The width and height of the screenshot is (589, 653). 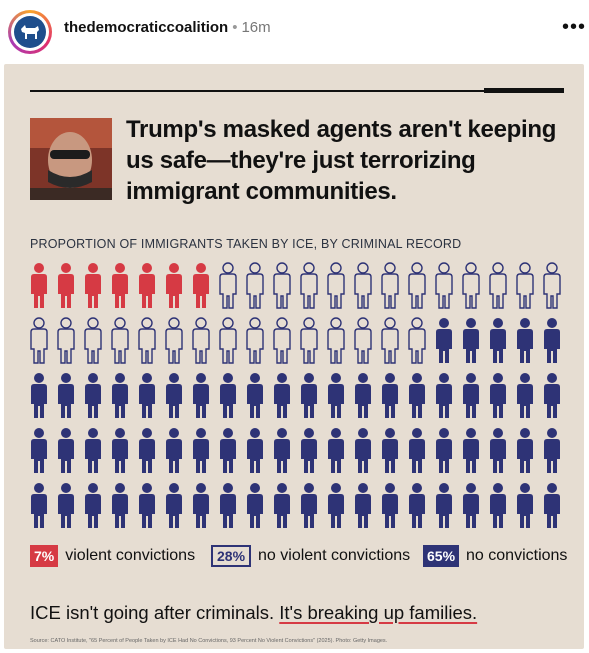 What do you see at coordinates (378, 612) in the screenshot?
I see `footer-emphasis: It's breaking up families.` at bounding box center [378, 612].